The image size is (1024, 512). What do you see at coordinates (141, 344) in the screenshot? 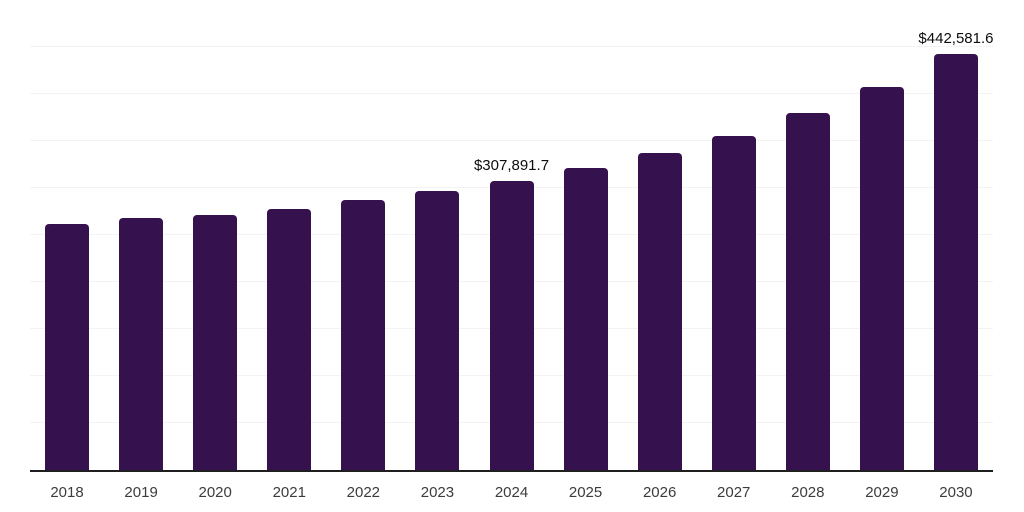
I see `bar-2019` at bounding box center [141, 344].